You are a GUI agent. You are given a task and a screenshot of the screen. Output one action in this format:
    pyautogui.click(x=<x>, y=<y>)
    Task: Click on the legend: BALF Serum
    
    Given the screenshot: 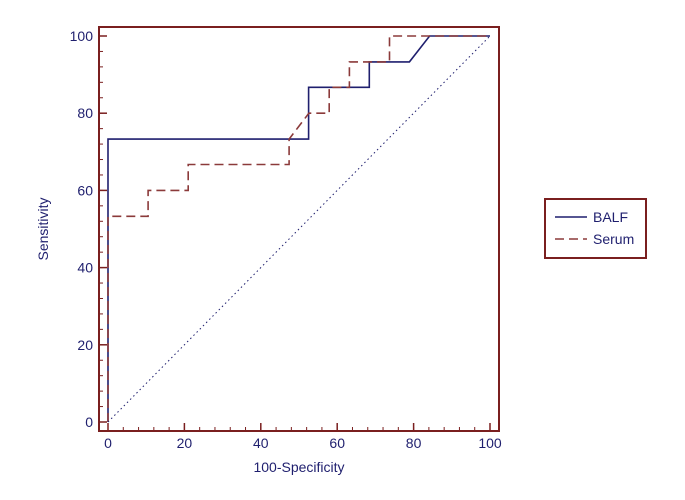 What is the action you would take?
    pyautogui.click(x=595, y=228)
    